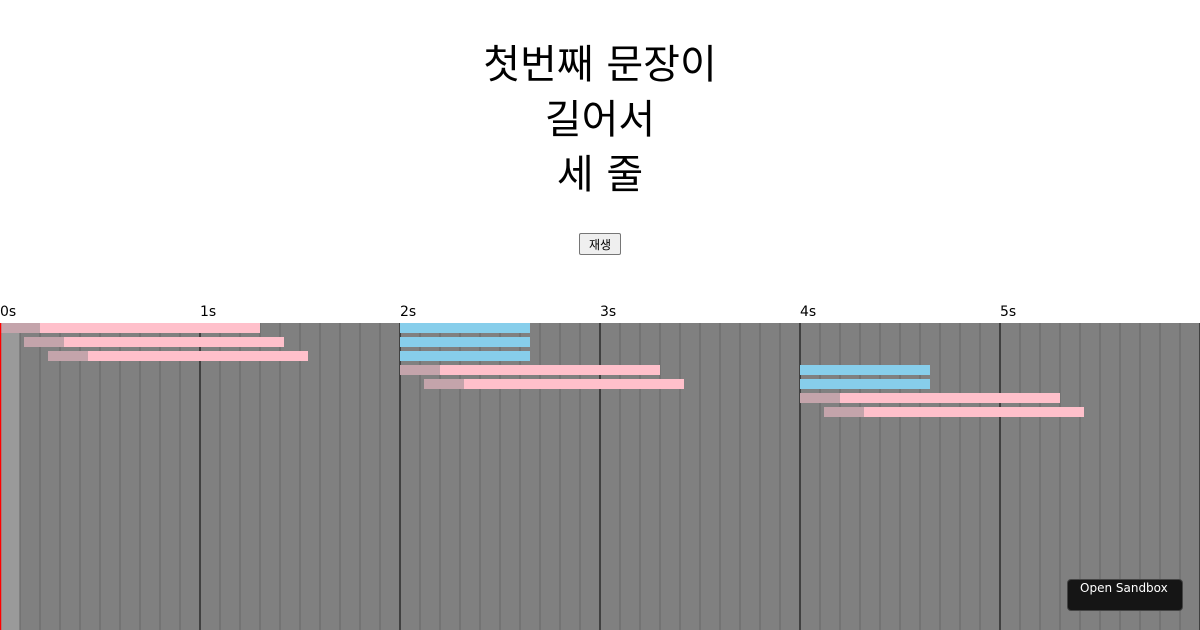  Describe the element at coordinates (408, 312) in the screenshot. I see `tick-label: 2s` at that location.